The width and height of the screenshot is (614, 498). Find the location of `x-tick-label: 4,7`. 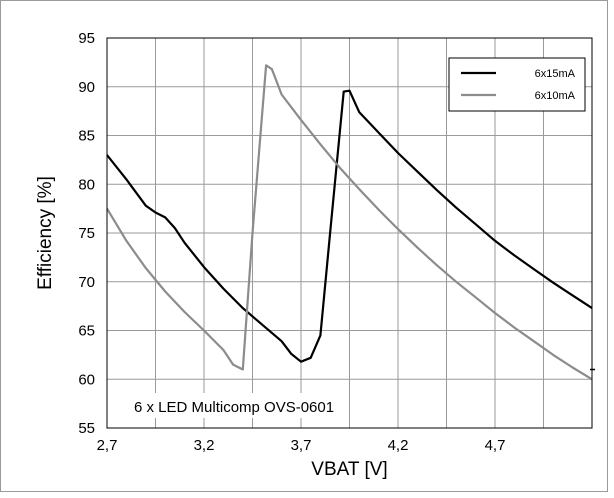

x-tick-label: 4,7 is located at coordinates (495, 445).